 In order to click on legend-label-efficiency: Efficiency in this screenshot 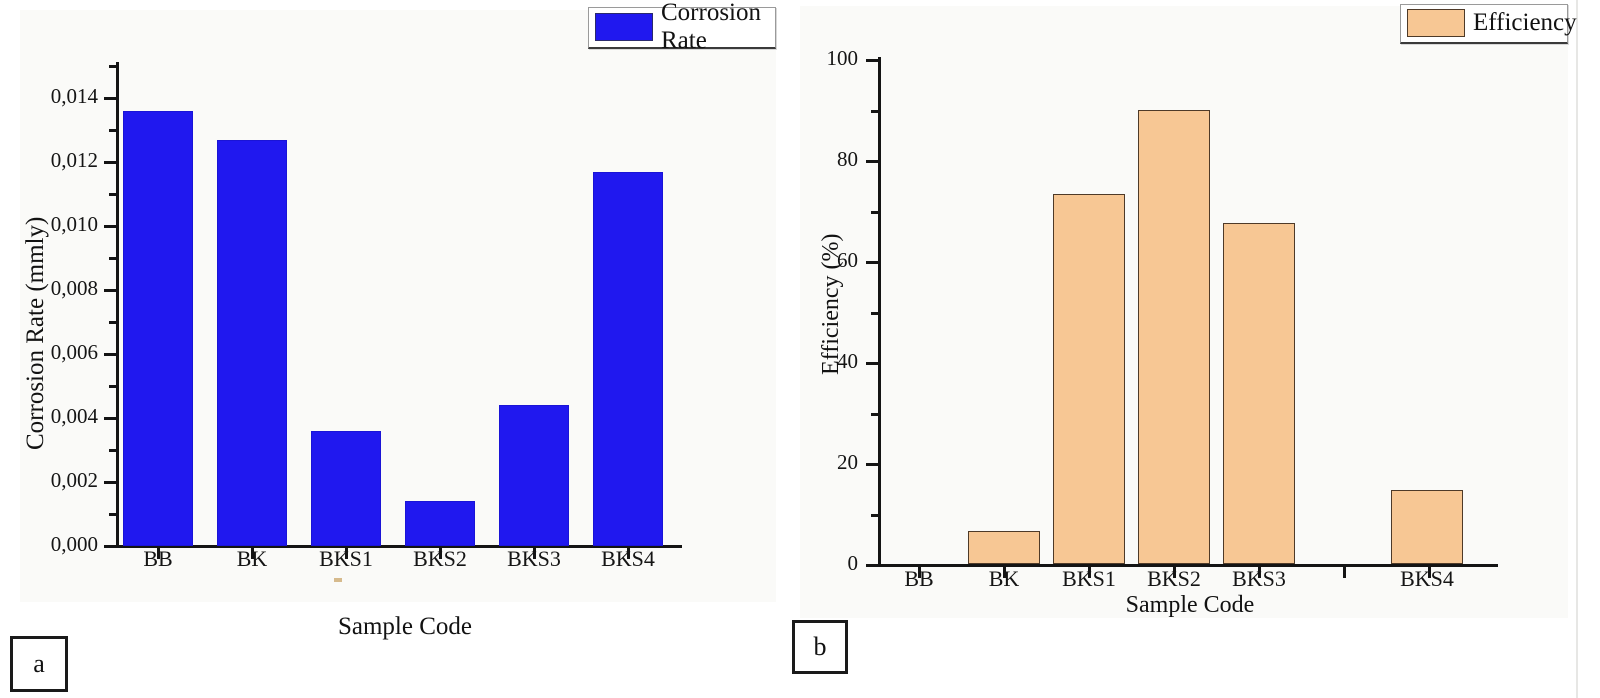, I will do `click(1525, 22)`.